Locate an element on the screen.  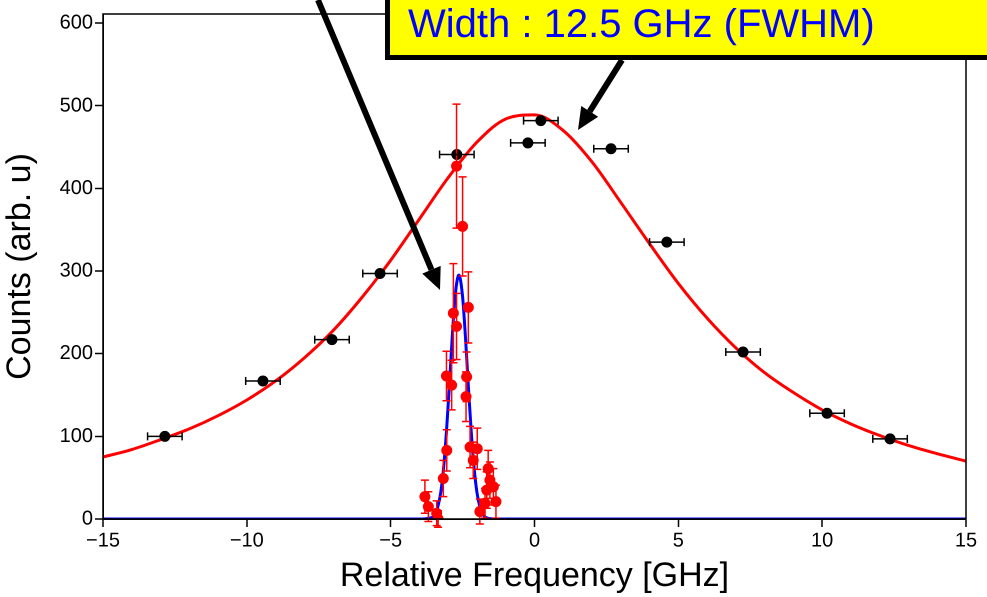
y-axis-title: Counts (arb. u) is located at coordinates (19, 266).